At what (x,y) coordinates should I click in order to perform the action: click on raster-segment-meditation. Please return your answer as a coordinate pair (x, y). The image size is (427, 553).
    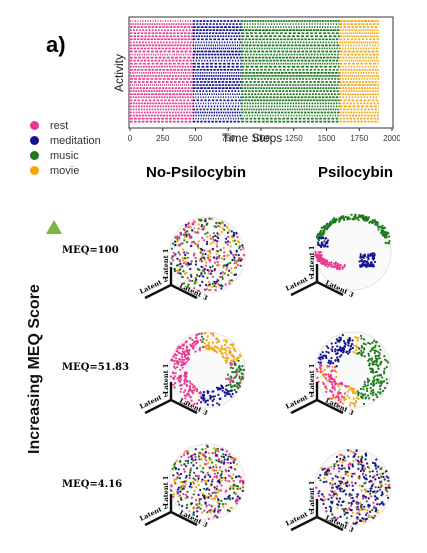
    Looking at the image, I should click on (217, 71).